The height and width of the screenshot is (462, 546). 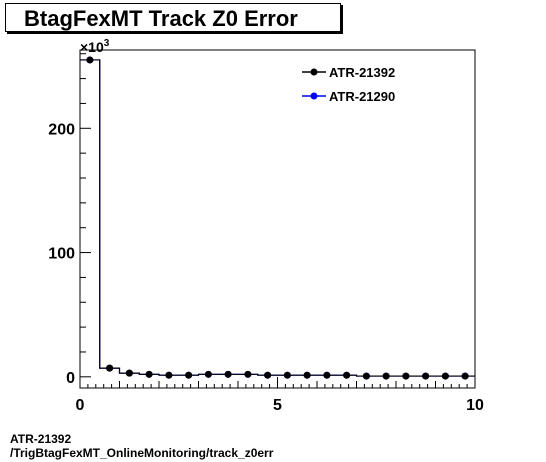 I want to click on y-multiplier-base: ×10, so click(x=92, y=47).